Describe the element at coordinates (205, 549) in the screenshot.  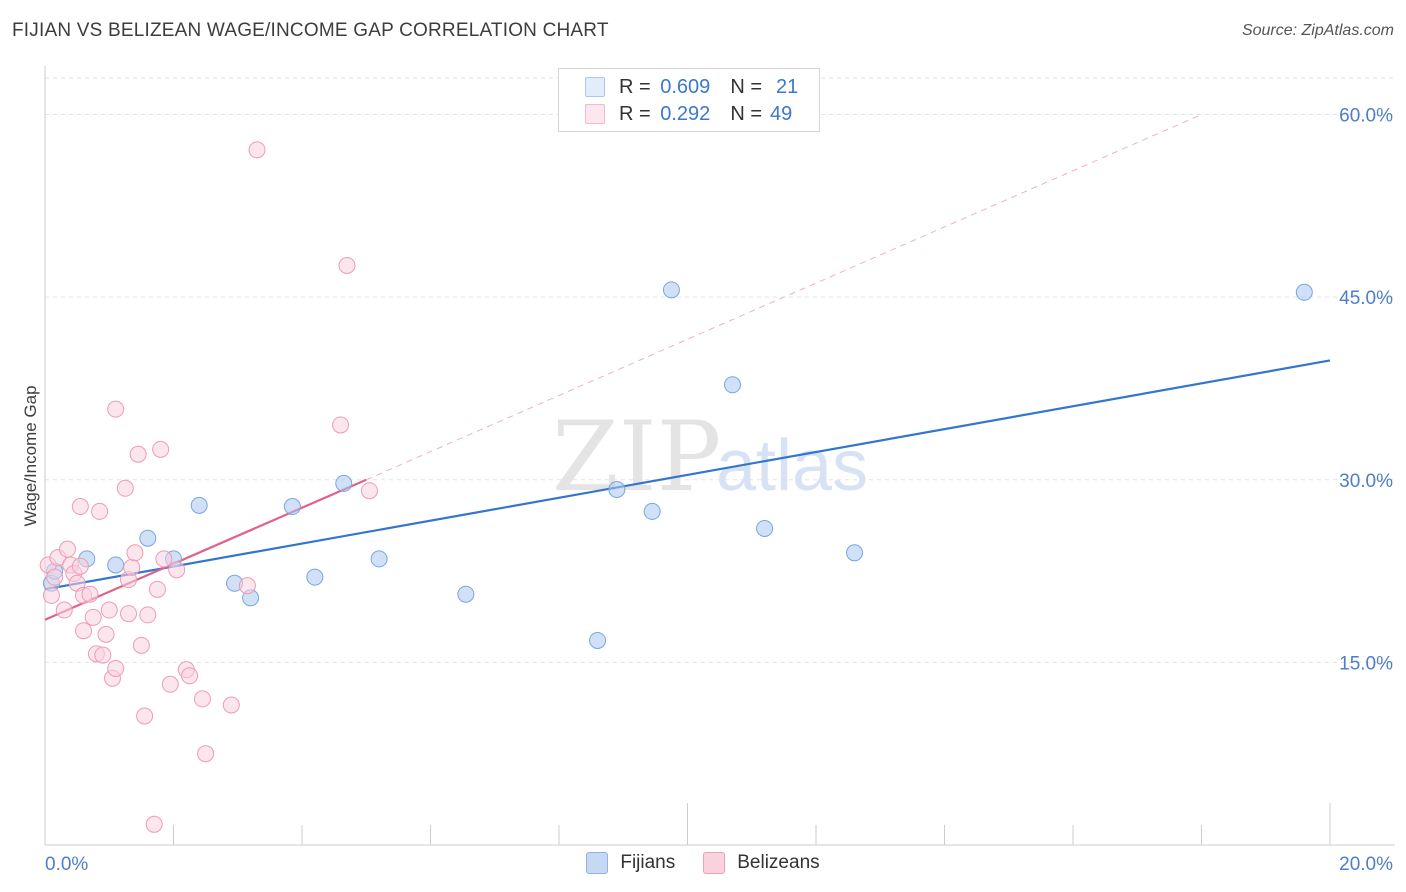
I see `trend-line-belizeans` at that location.